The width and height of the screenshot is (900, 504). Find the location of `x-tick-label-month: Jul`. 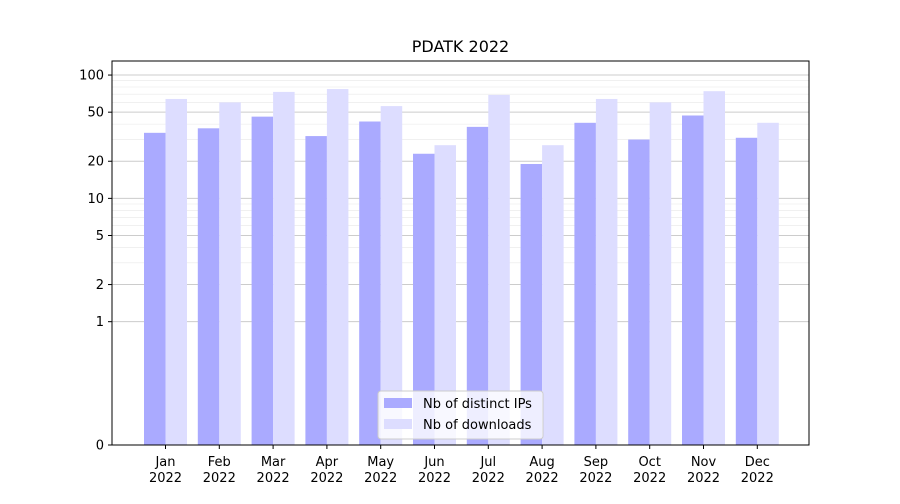

x-tick-label-month: Jul is located at coordinates (487, 462).